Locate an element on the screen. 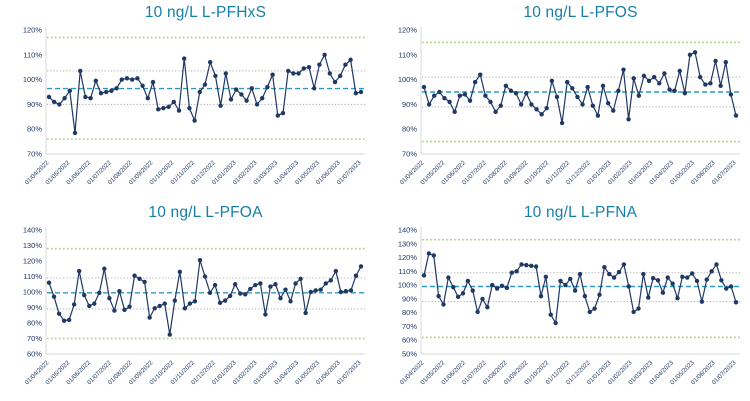 Image resolution: width=750 pixels, height=401 pixels. chart-title-pfhxs: 10 ng/L L-PFHxS is located at coordinates (205, 12).